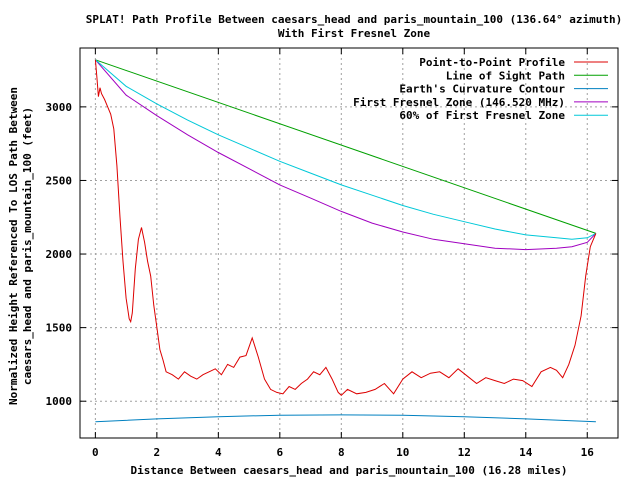 Image resolution: width=640 pixels, height=480 pixels. I want to click on y-tick-label: 1000, so click(59, 401).